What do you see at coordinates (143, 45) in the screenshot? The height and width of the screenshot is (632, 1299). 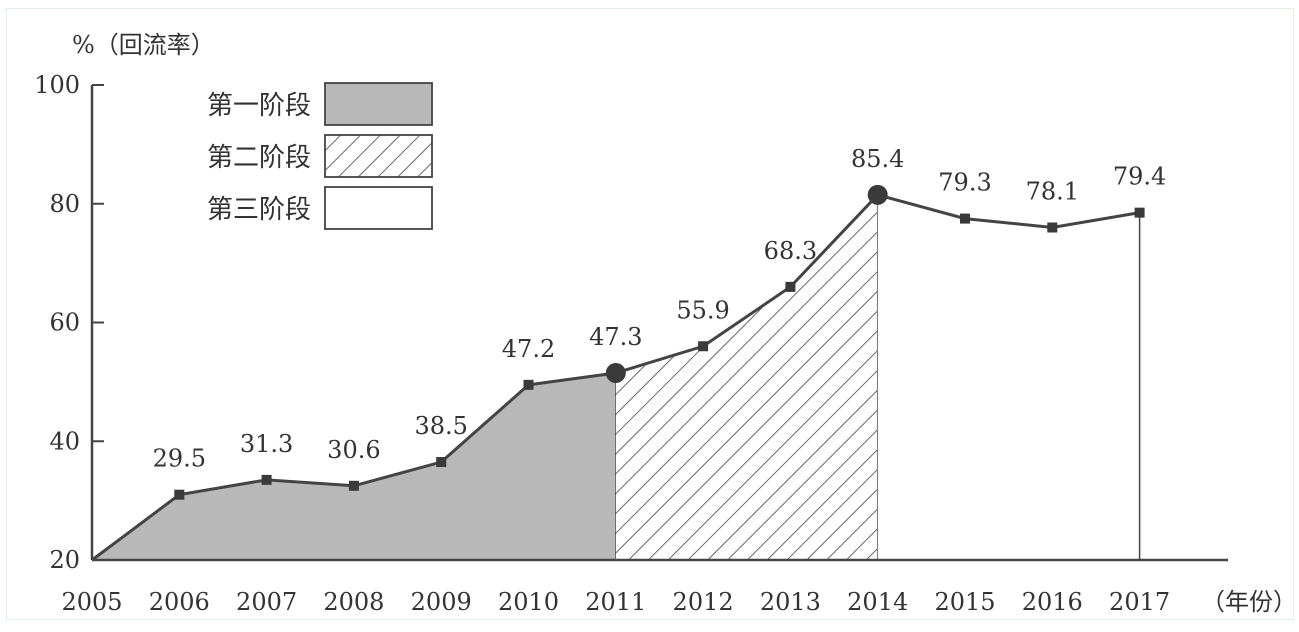 I see `y-axis-title: %（回流率）` at bounding box center [143, 45].